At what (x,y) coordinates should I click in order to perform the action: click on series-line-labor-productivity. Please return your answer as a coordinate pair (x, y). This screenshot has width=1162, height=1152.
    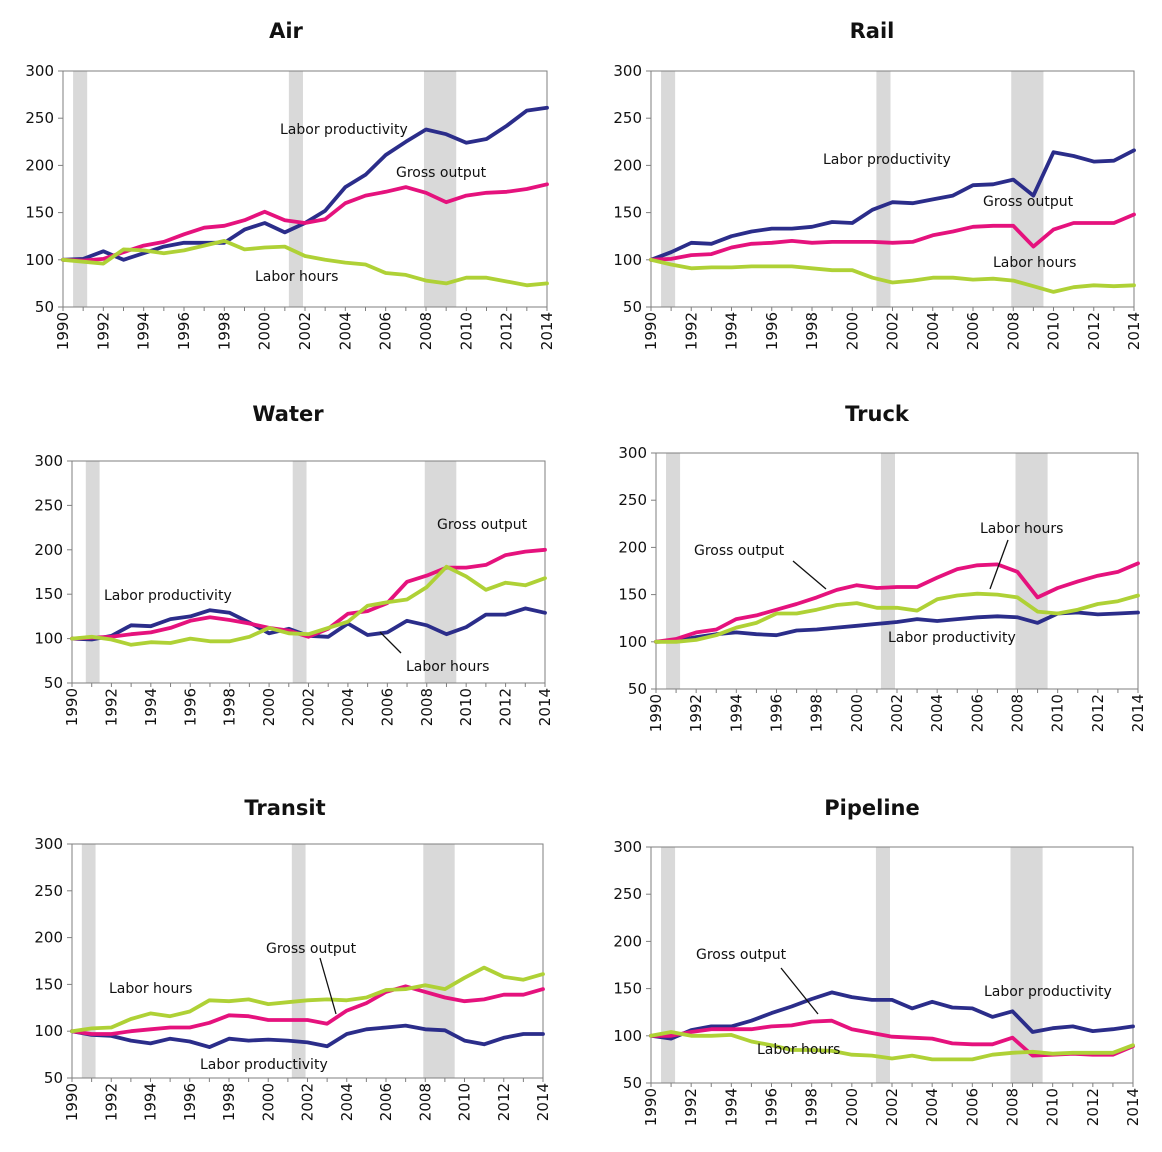
    Looking at the image, I should click on (307, 1036).